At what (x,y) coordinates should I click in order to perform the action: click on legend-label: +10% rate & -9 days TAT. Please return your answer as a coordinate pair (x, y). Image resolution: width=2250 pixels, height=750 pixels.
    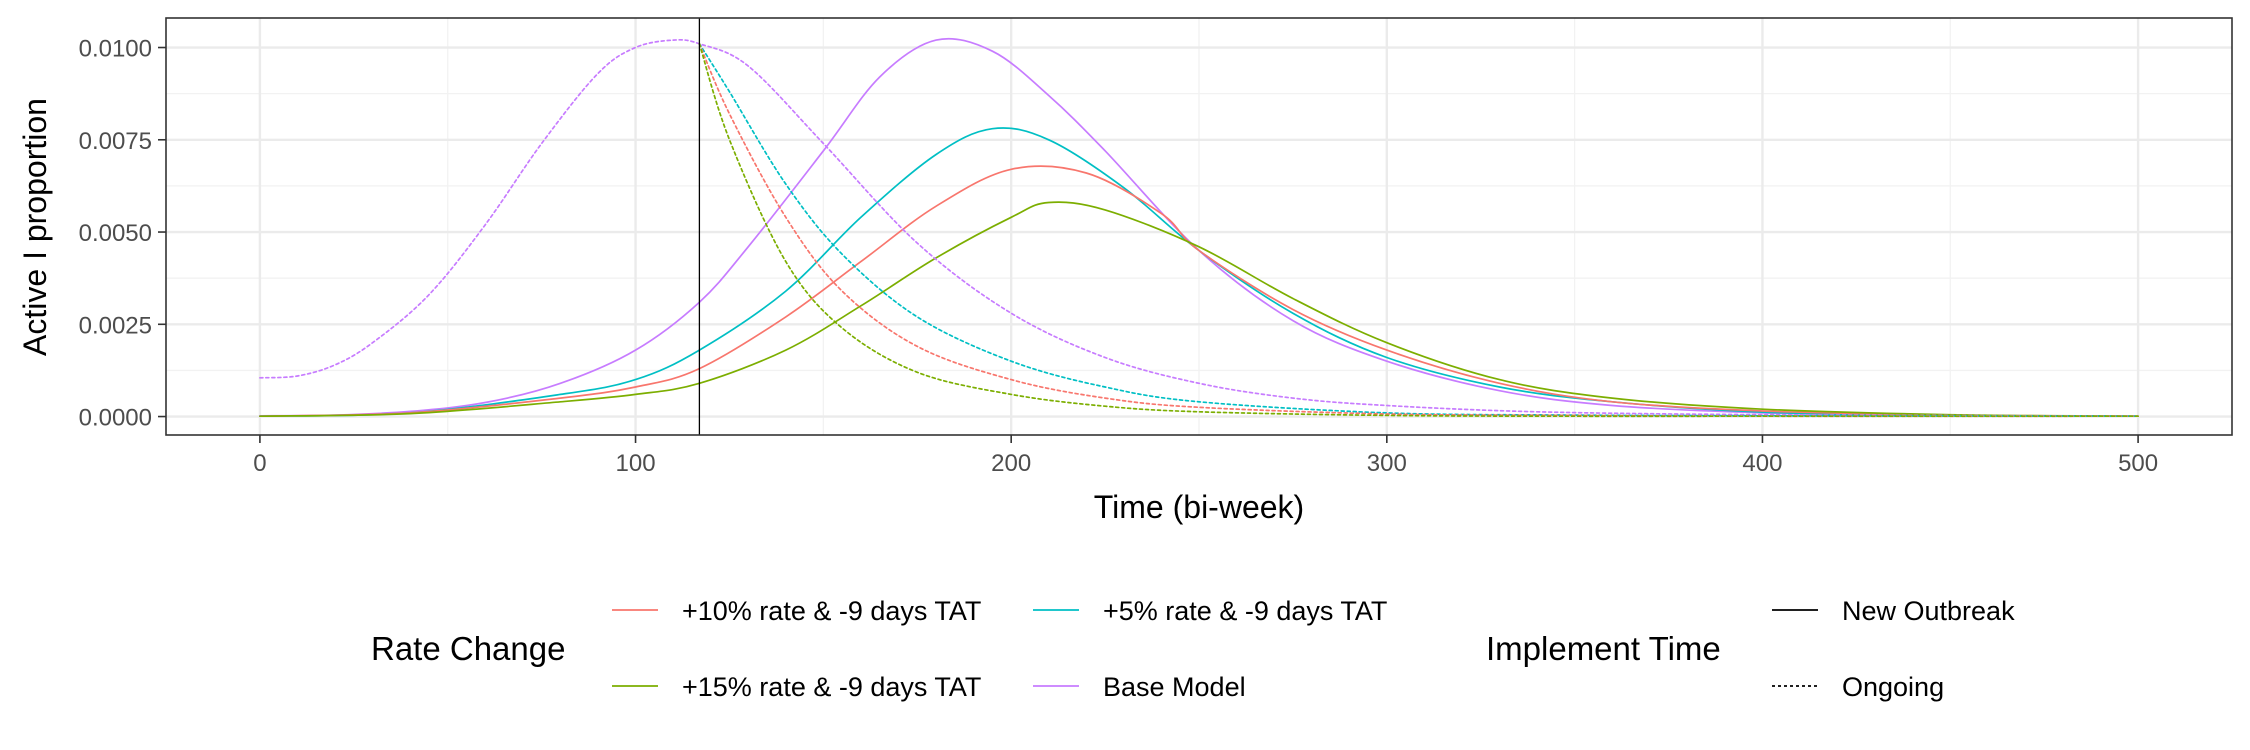
    Looking at the image, I should click on (831, 611).